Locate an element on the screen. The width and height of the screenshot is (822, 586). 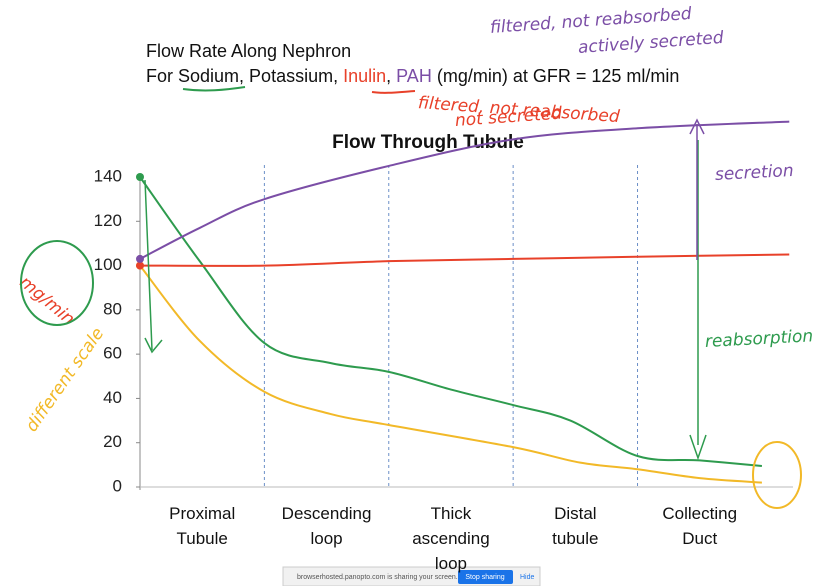
y-tick-label: 140 is located at coordinates (108, 175).